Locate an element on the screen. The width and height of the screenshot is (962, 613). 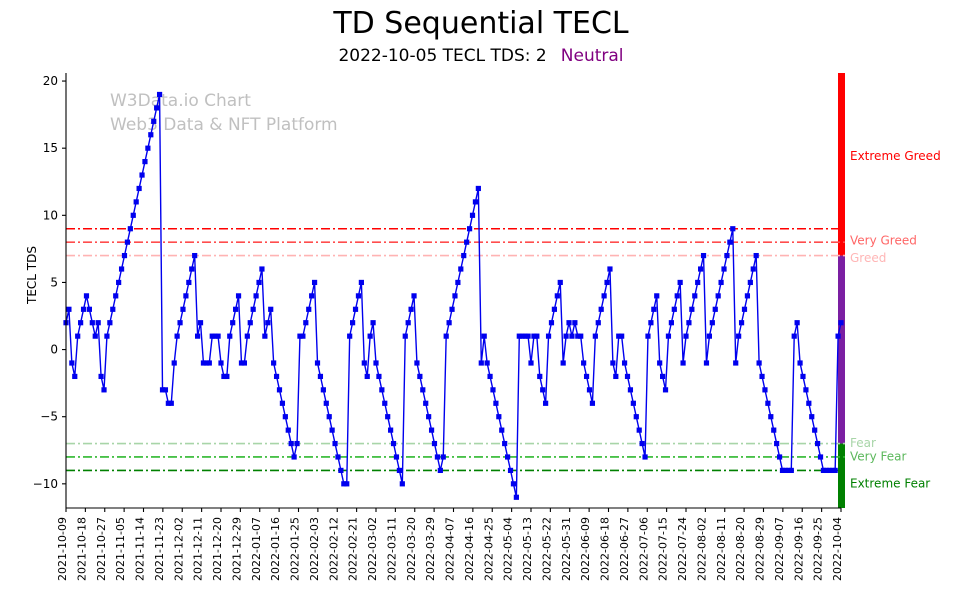
x-tick-label: 2022-06-18 is located at coordinates (605, 549).